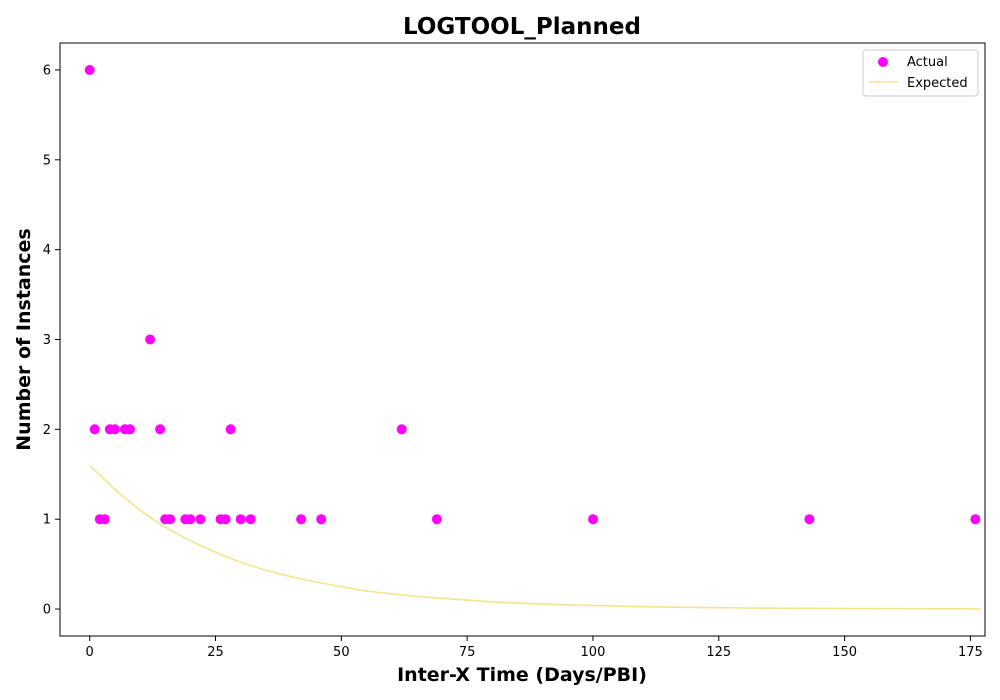  Describe the element at coordinates (47, 250) in the screenshot. I see `y-tick-label: 4` at that location.